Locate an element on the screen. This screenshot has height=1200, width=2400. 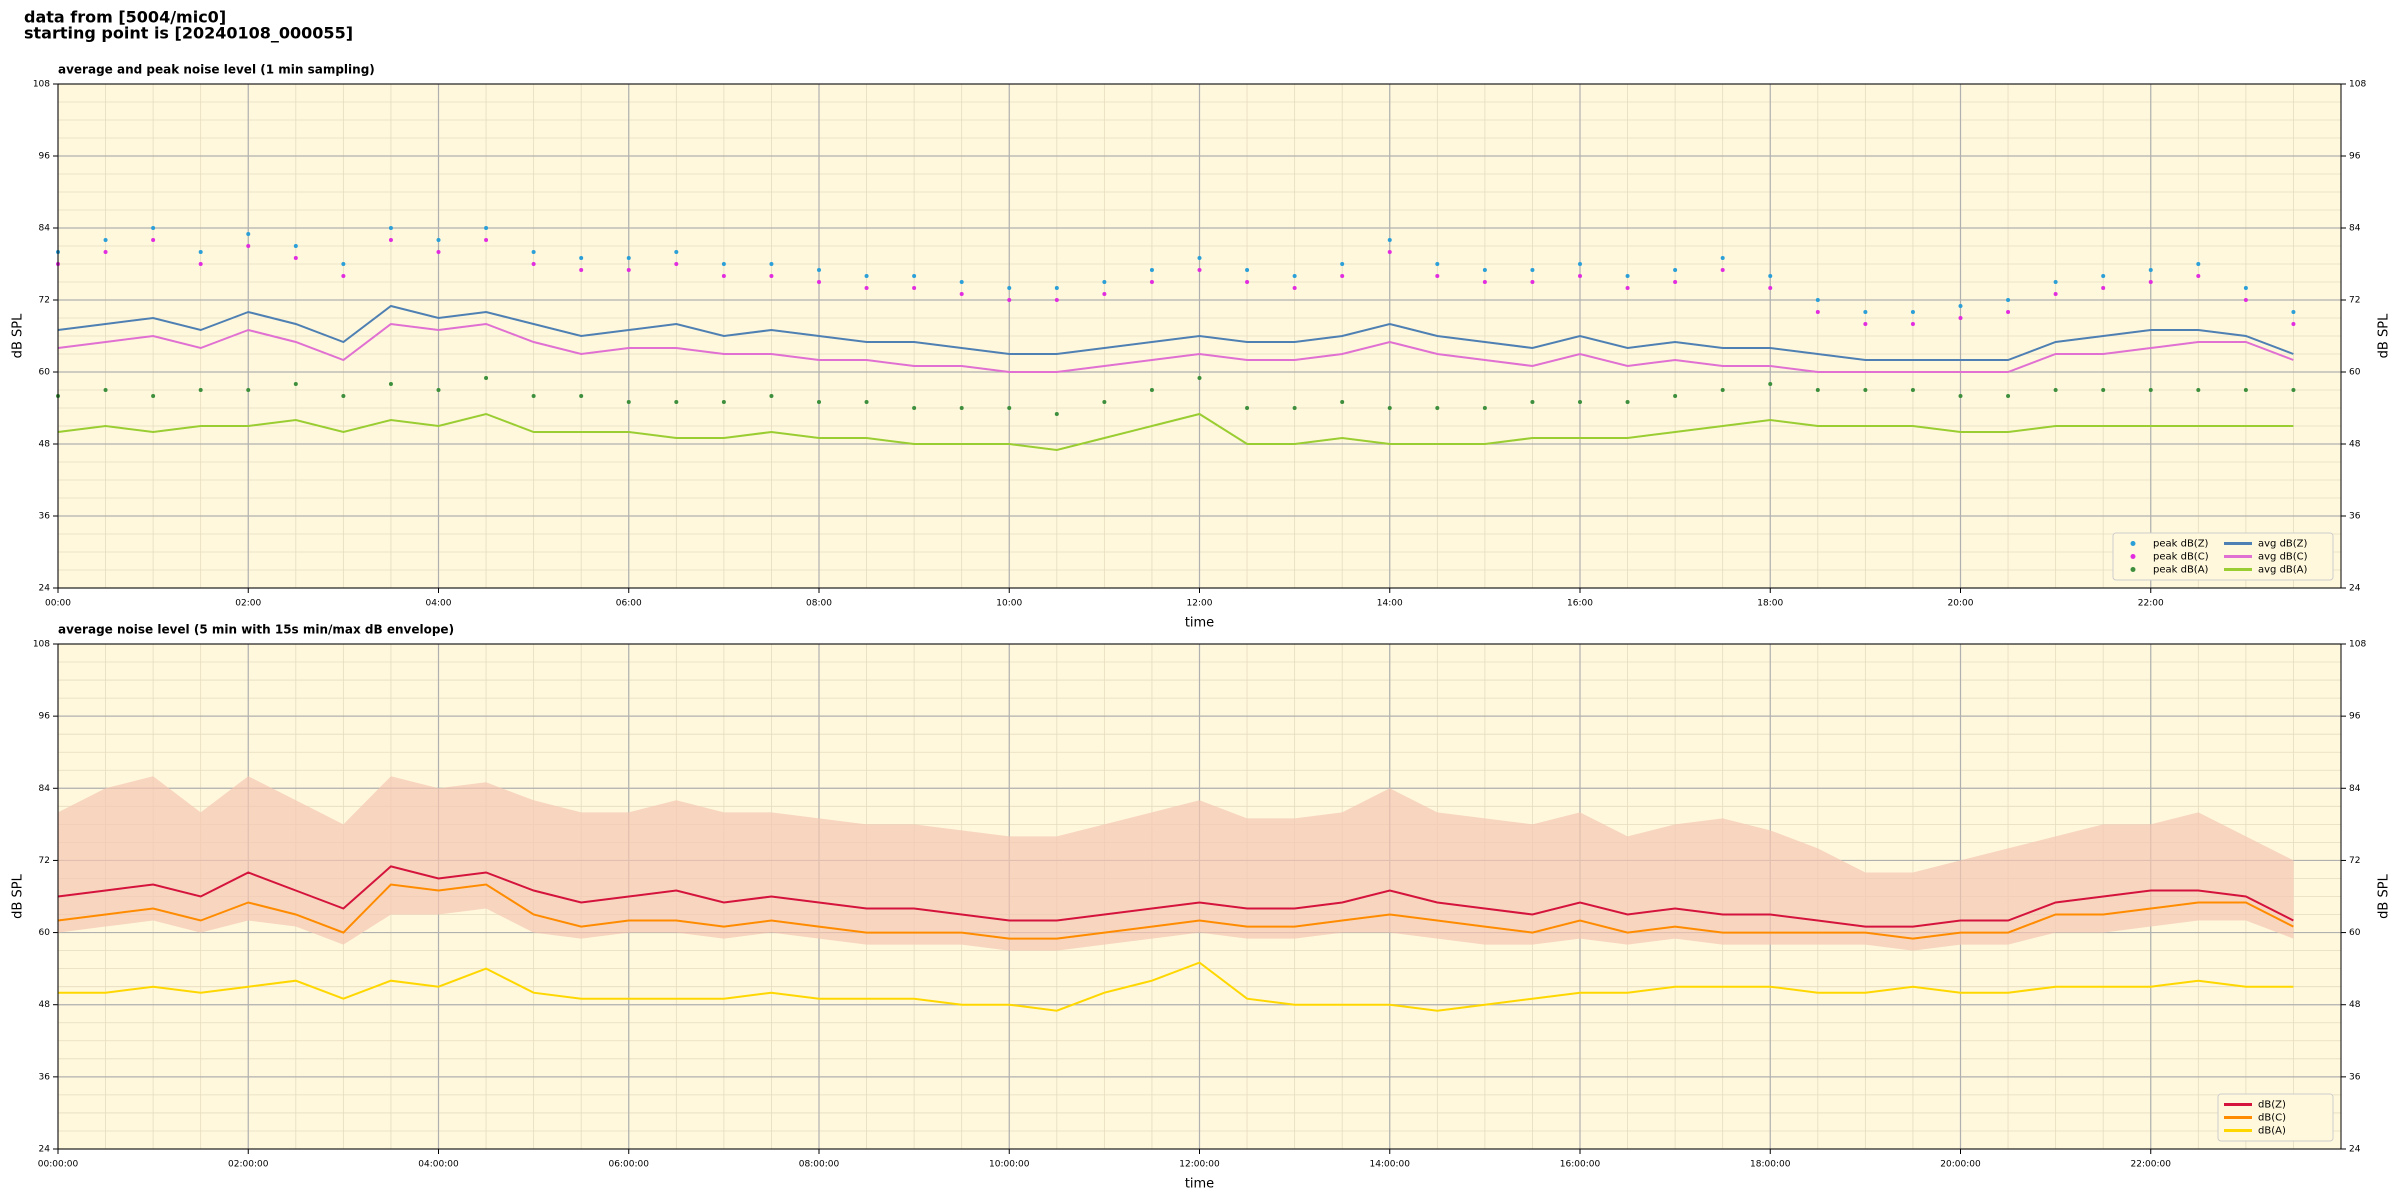
x-tick-label: 06:00:00 is located at coordinates (629, 1165).